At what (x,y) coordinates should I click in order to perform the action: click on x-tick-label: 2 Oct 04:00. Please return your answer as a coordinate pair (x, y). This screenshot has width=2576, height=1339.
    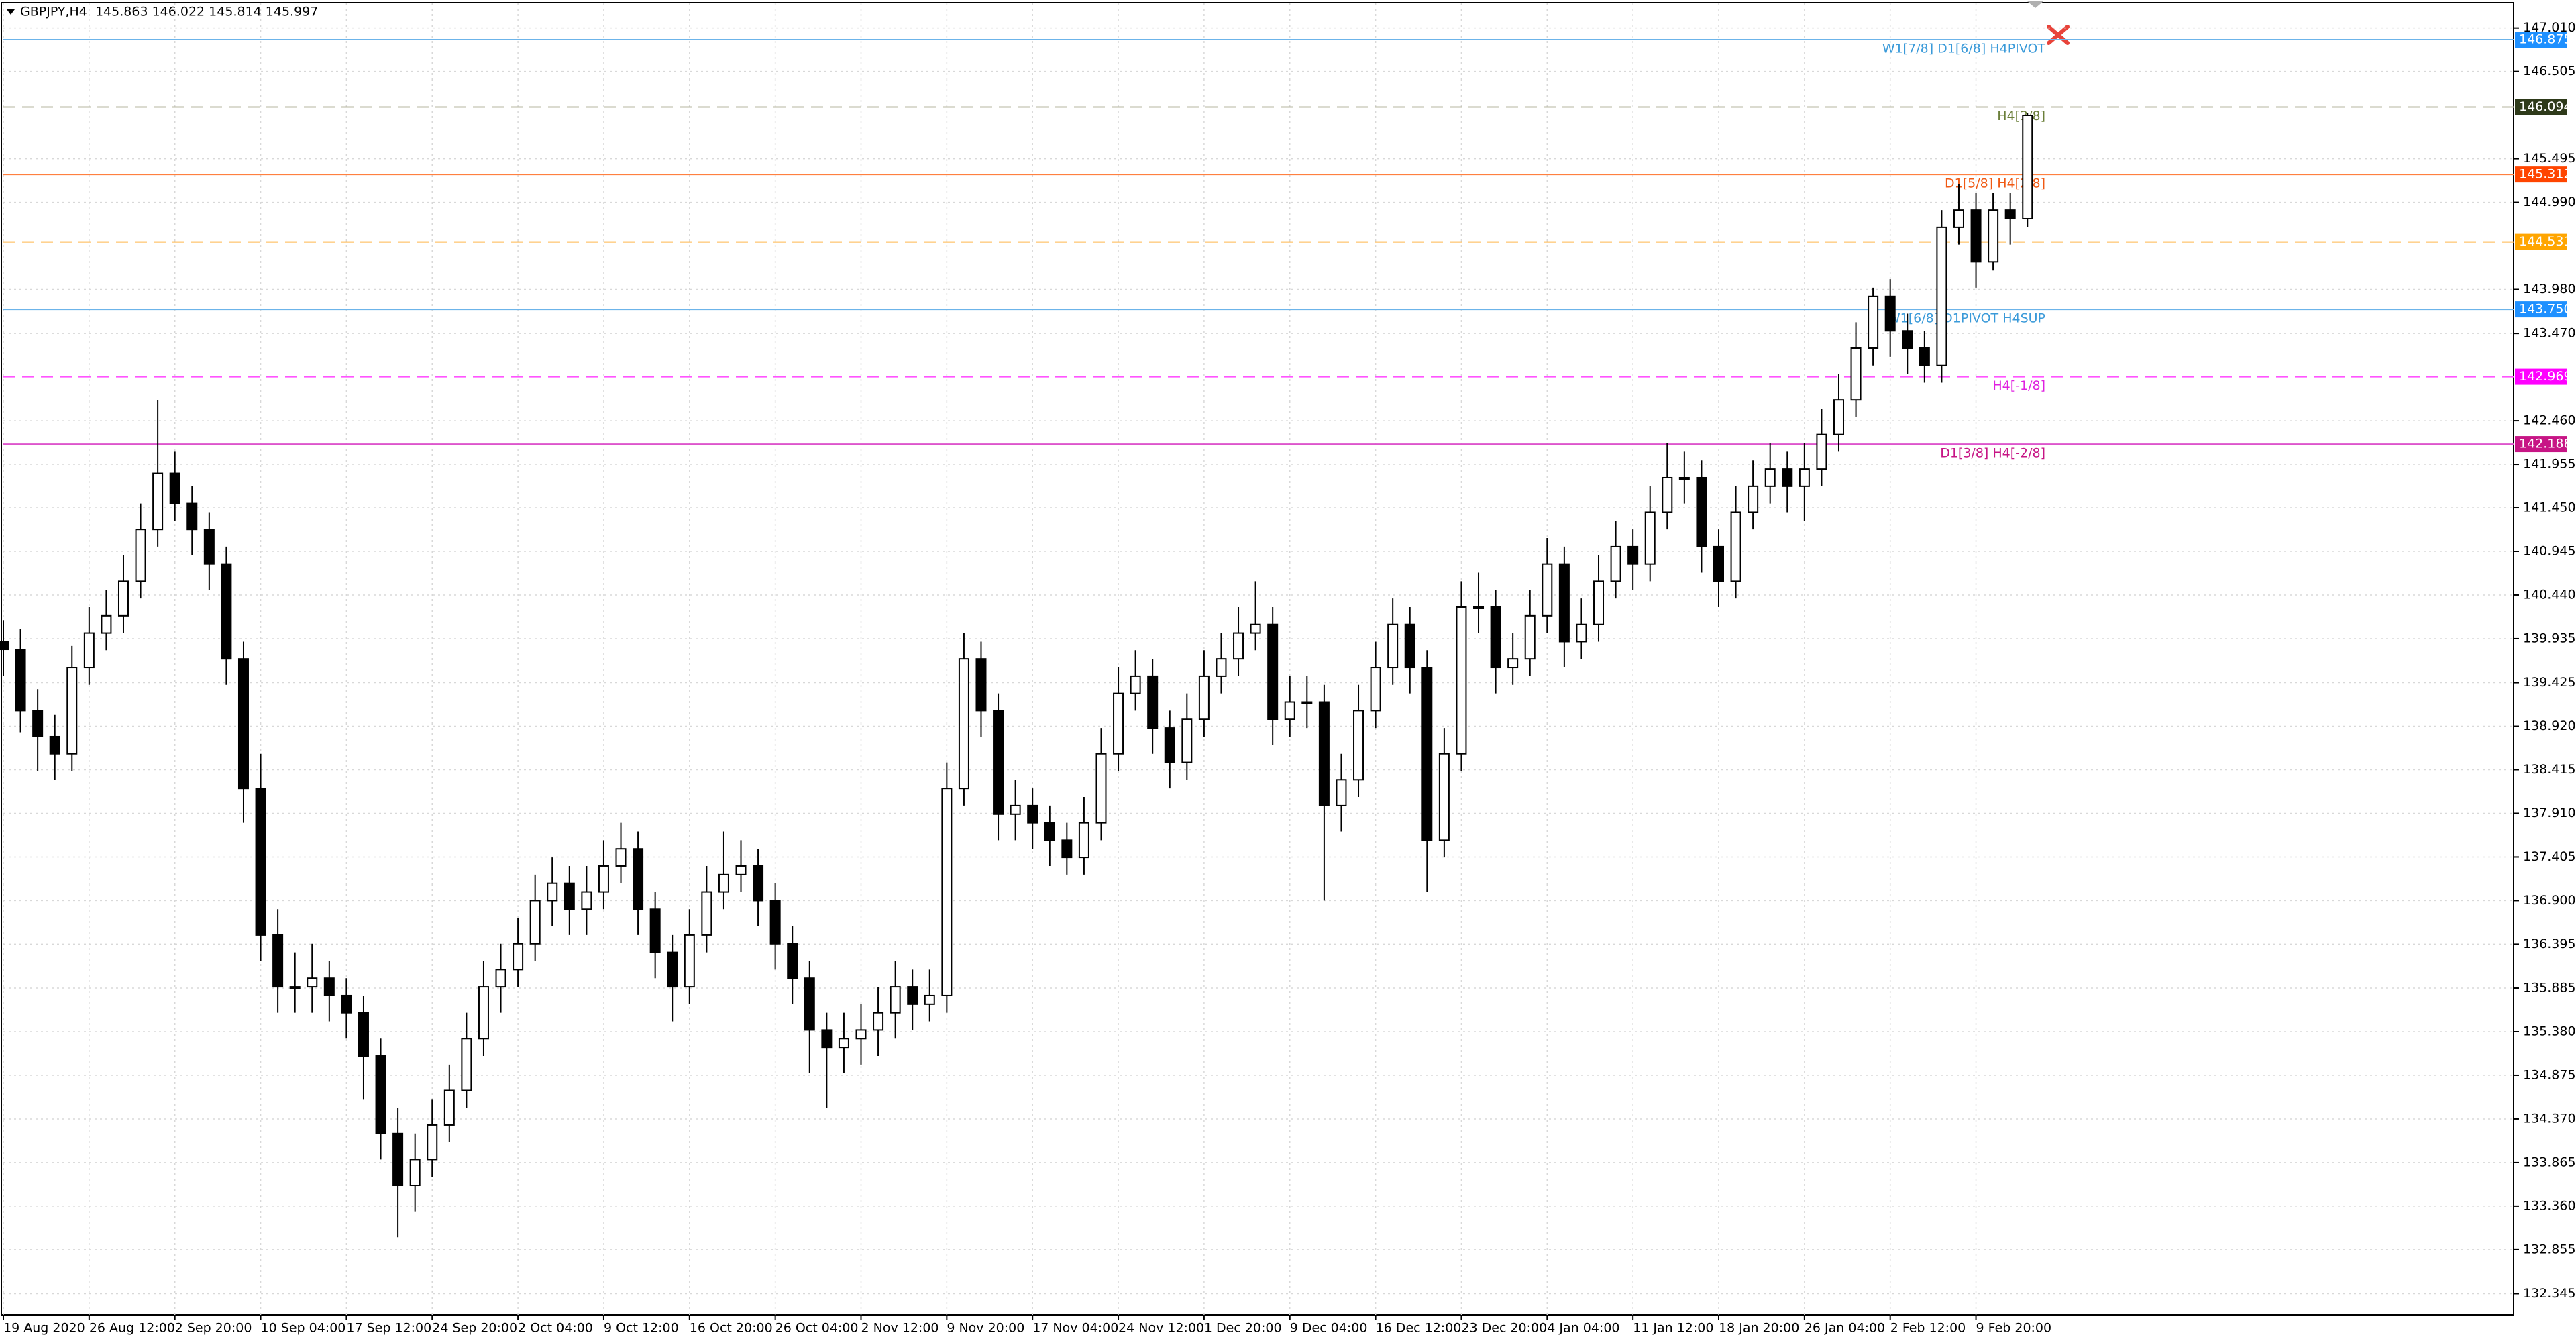
    Looking at the image, I should click on (555, 1328).